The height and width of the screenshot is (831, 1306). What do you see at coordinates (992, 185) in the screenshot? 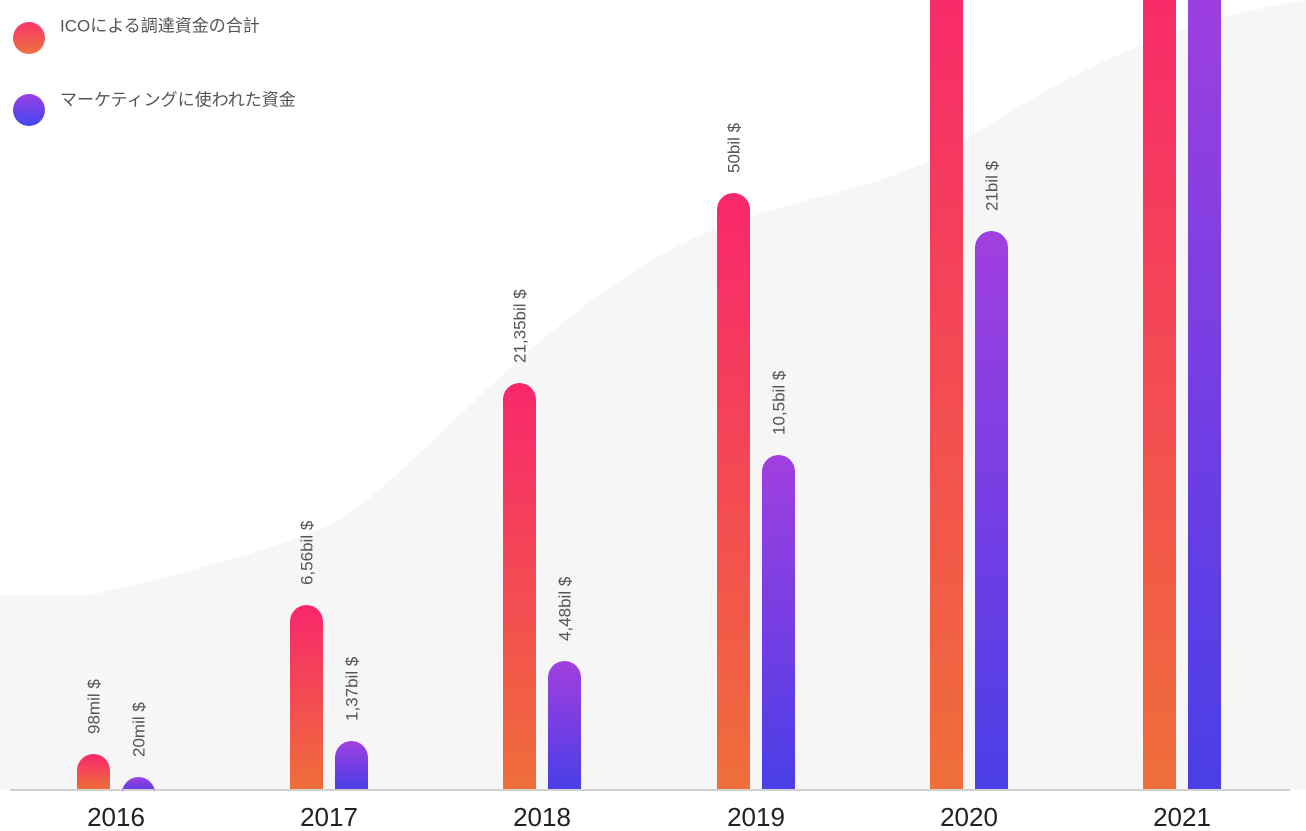
I see `value-label: 21bil $` at bounding box center [992, 185].